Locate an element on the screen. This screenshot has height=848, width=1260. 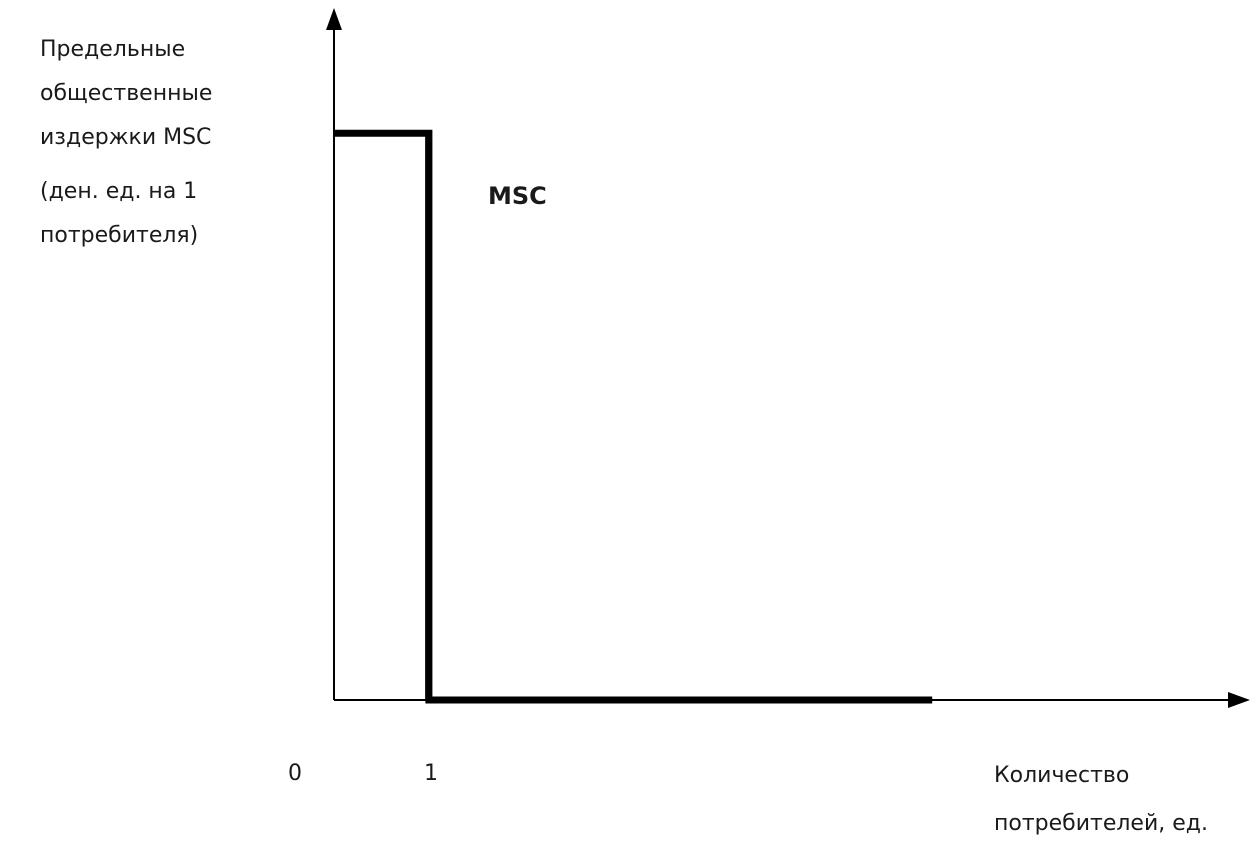
y-axis-label-line: издержки MSC is located at coordinates (126, 137).